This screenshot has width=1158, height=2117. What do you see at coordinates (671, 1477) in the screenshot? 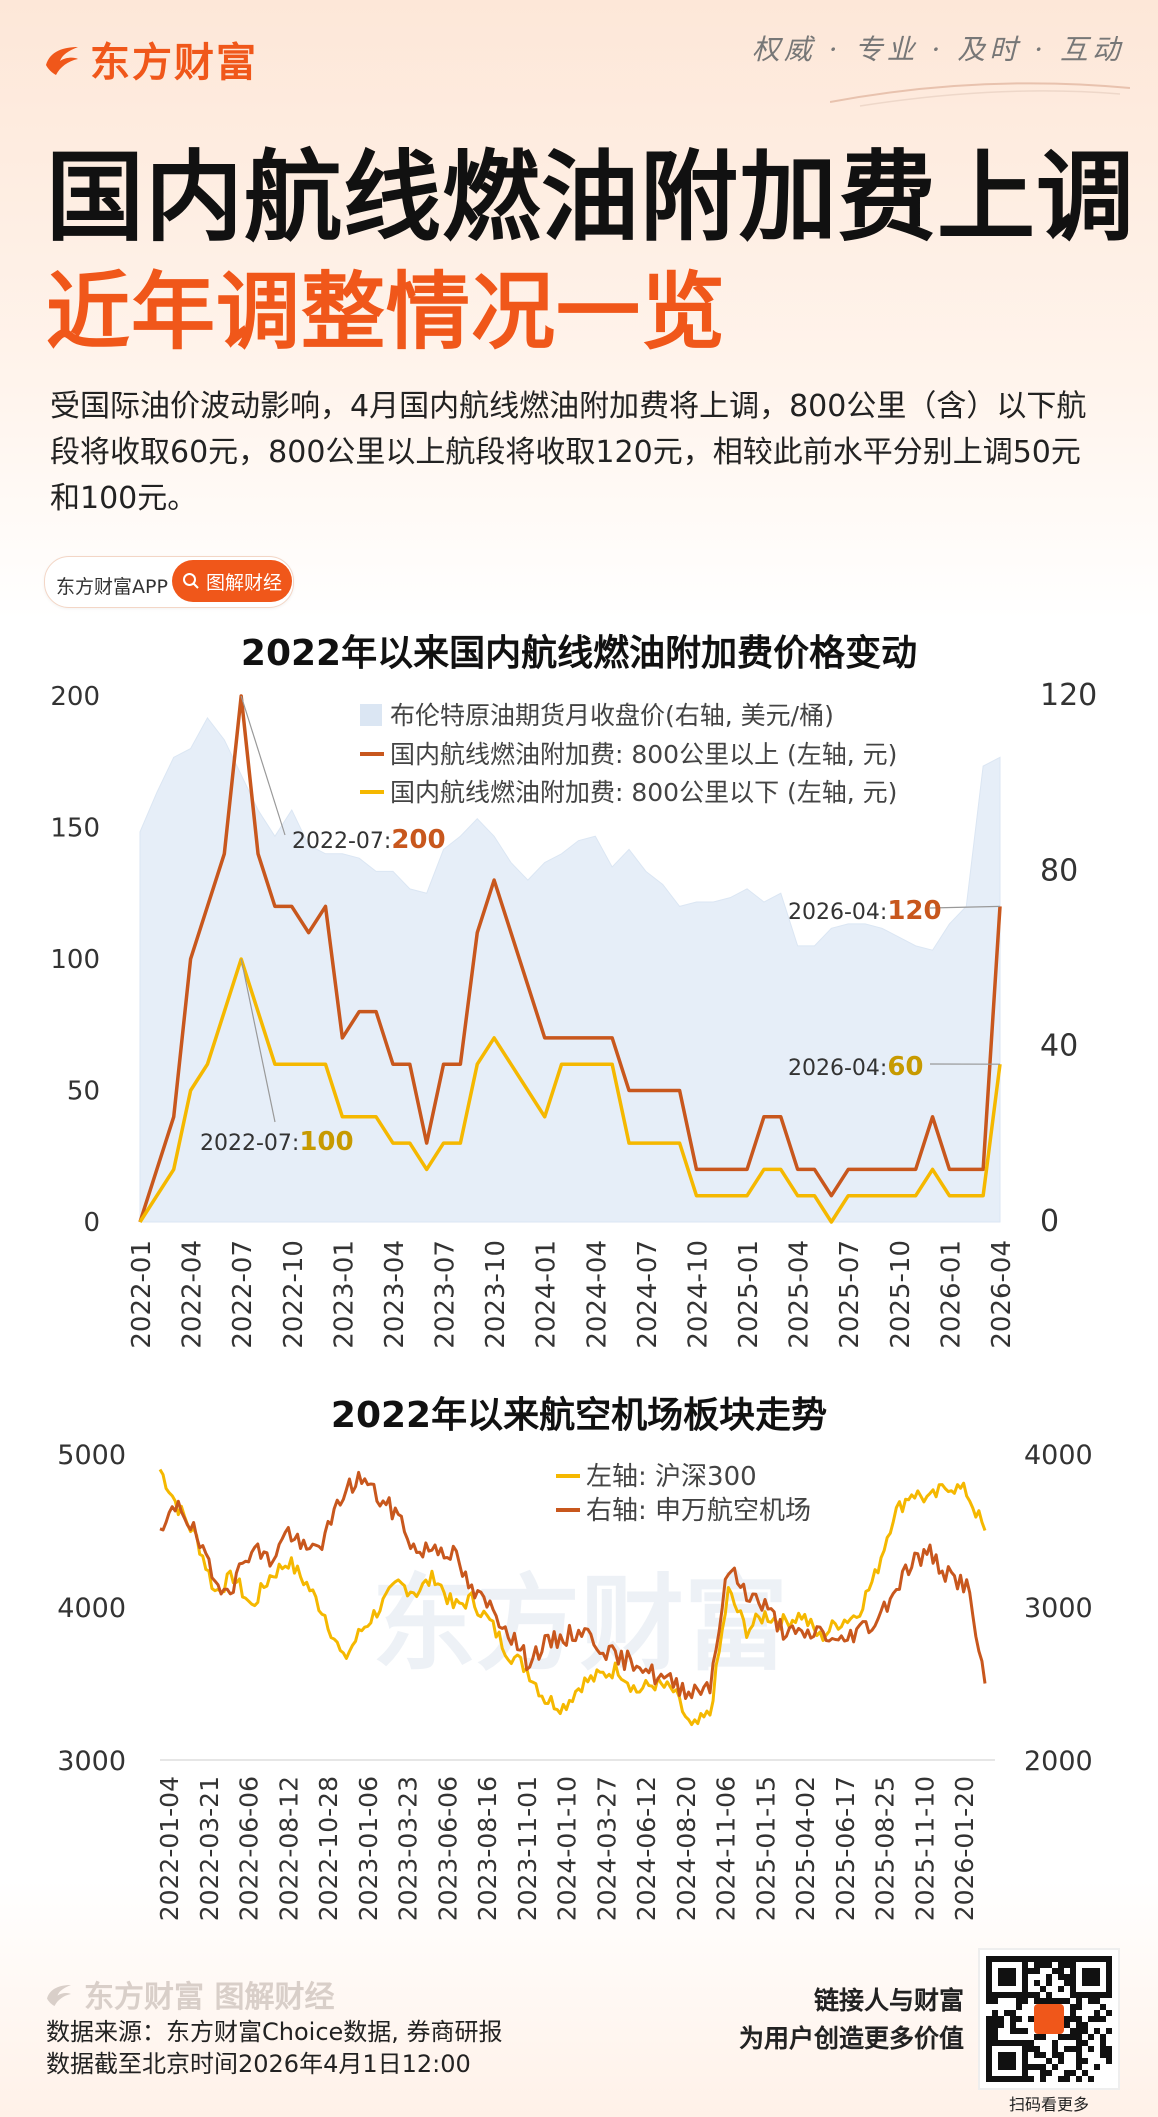
I see `legend-label-csi300: 左轴: 沪深300` at bounding box center [671, 1477].